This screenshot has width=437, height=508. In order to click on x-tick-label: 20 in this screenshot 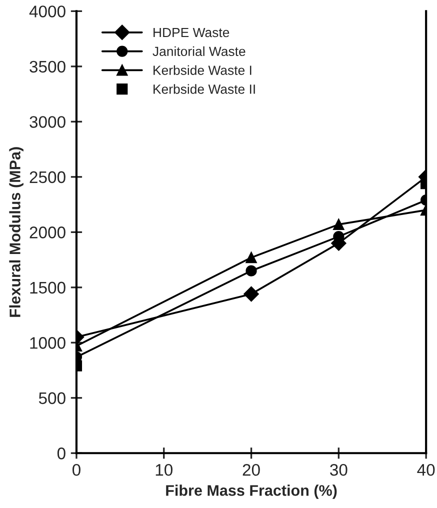, I will do `click(251, 470)`.